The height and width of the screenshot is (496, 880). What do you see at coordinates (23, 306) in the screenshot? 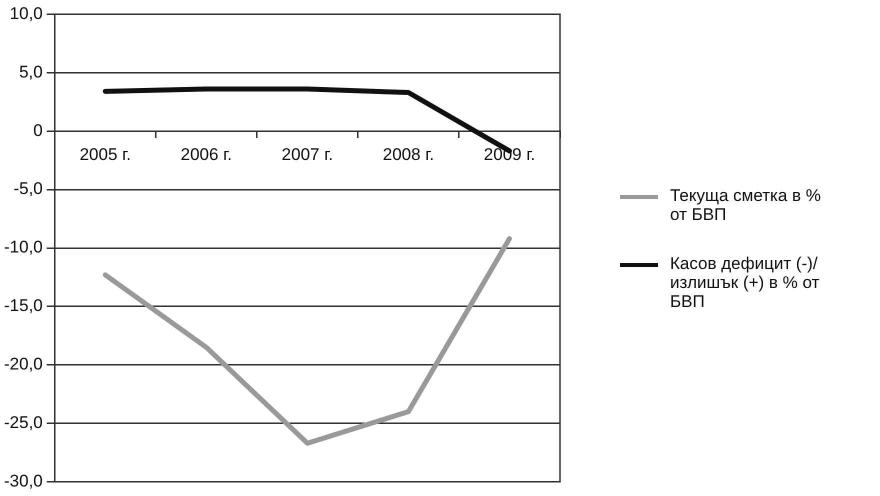
I see `y-tick-label: -15,0` at bounding box center [23, 306].